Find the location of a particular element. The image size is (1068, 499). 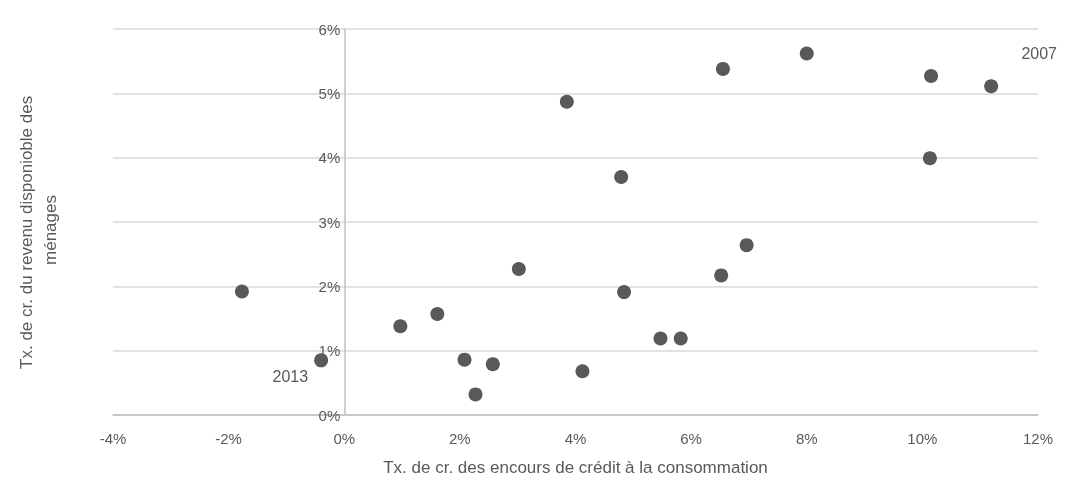

x-tick-label: 8% is located at coordinates (806, 438).